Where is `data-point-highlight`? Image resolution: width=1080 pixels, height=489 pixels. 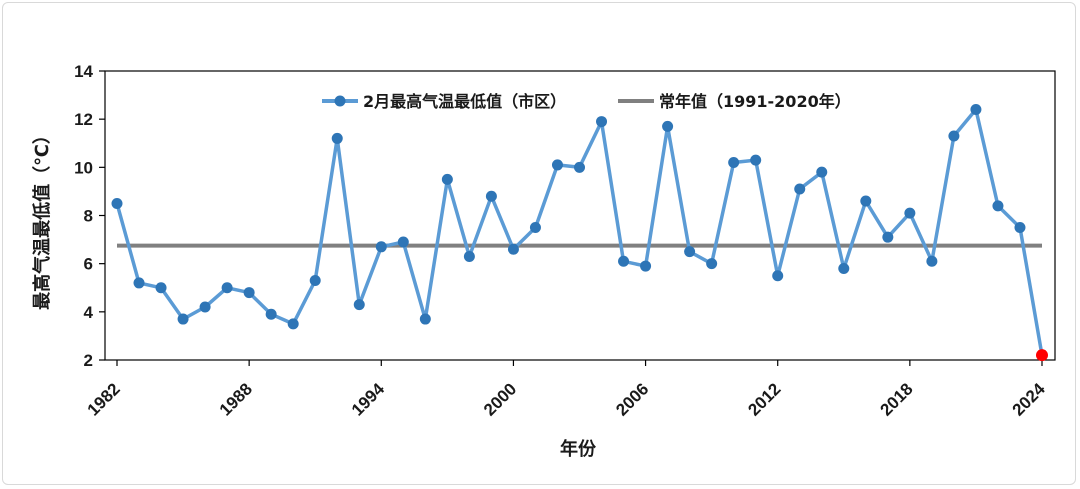 data-point-highlight is located at coordinates (1042, 355).